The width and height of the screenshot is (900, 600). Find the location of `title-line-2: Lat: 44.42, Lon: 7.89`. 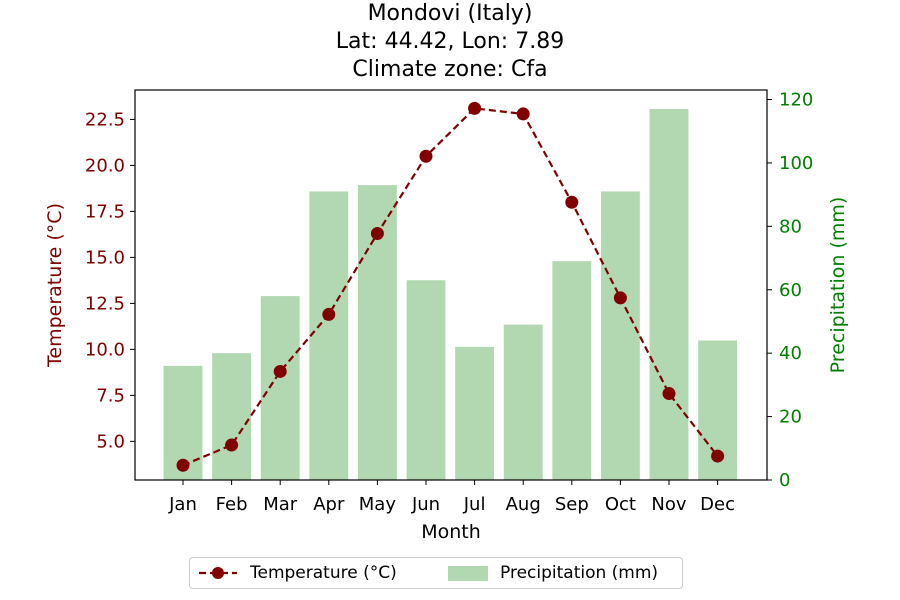

title-line-2: Lat: 44.42, Lon: 7.89 is located at coordinates (450, 41).